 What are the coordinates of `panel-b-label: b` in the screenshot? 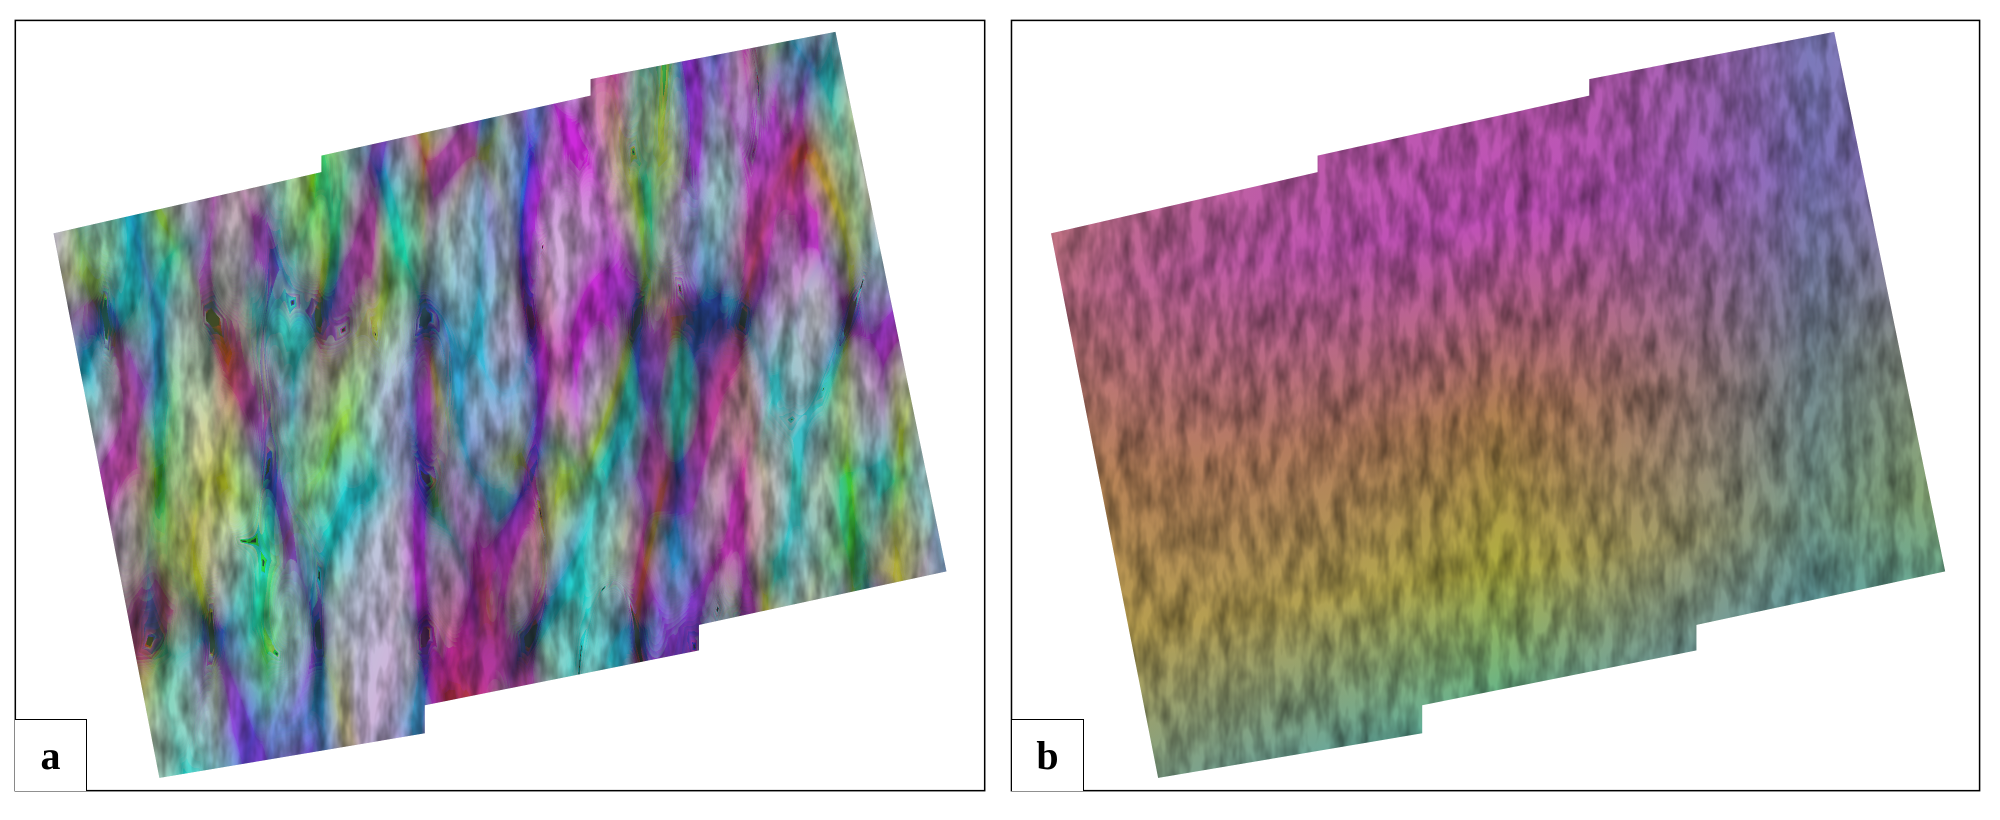 It's located at (1048, 755).